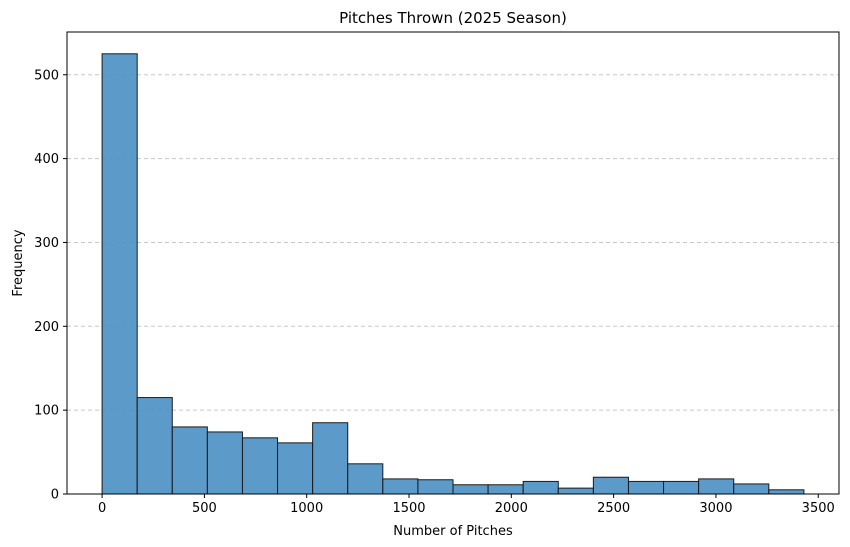 The width and height of the screenshot is (850, 547). Describe the element at coordinates (511, 508) in the screenshot. I see `x-tick-label: 2000` at that location.